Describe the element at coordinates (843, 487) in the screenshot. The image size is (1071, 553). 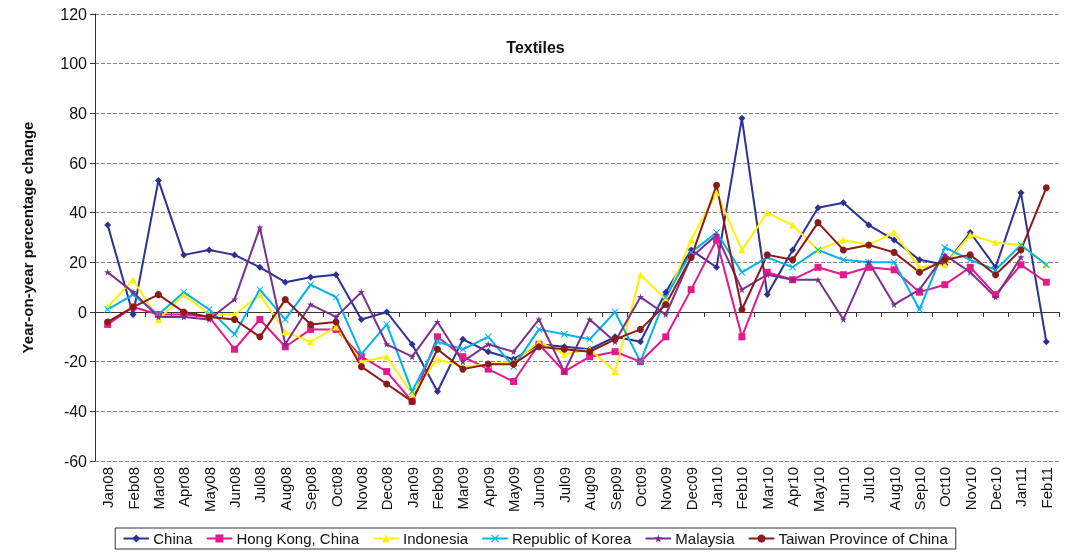
I see `x-tick-label: Jun10` at that location.